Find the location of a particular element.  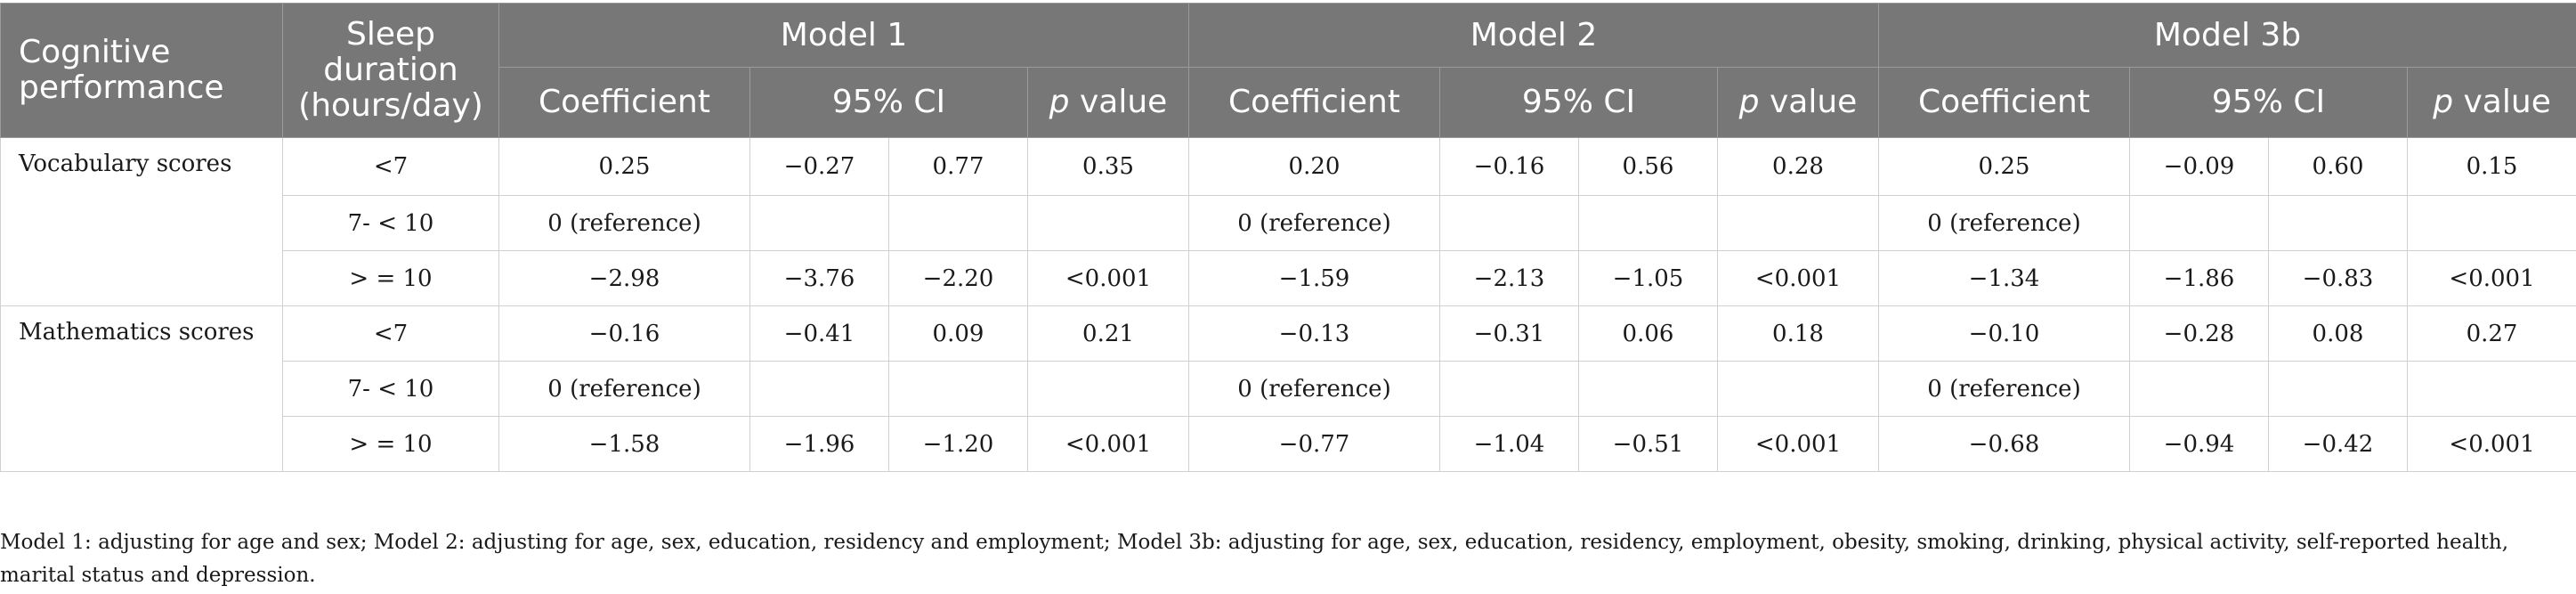

ci-upper-cell: 0.09 is located at coordinates (958, 333).